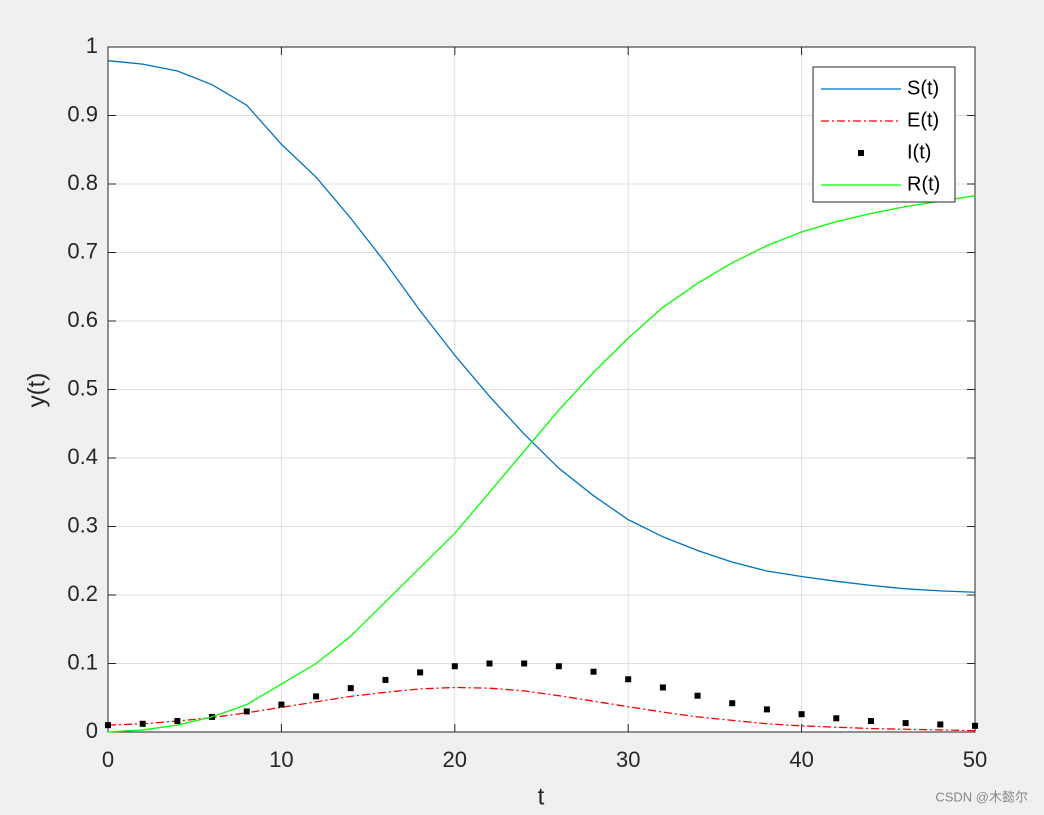  What do you see at coordinates (92, 45) in the screenshot?
I see `y-tick-label: 1` at bounding box center [92, 45].